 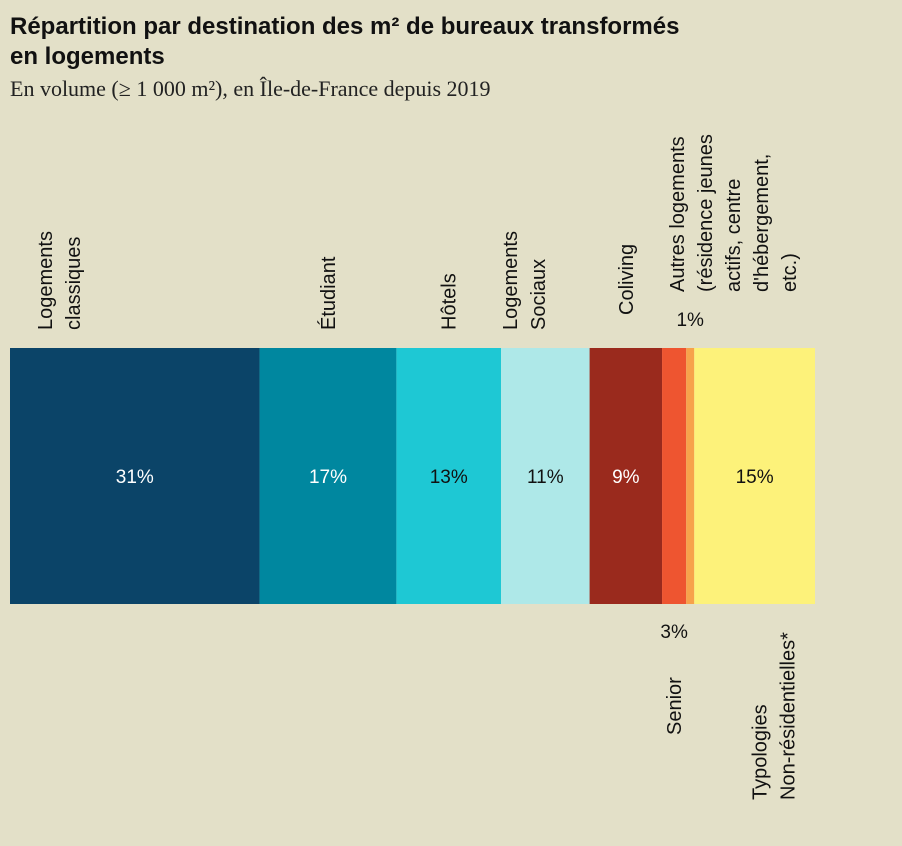 I want to click on category-label: Logements Sociaux, so click(x=525, y=280).